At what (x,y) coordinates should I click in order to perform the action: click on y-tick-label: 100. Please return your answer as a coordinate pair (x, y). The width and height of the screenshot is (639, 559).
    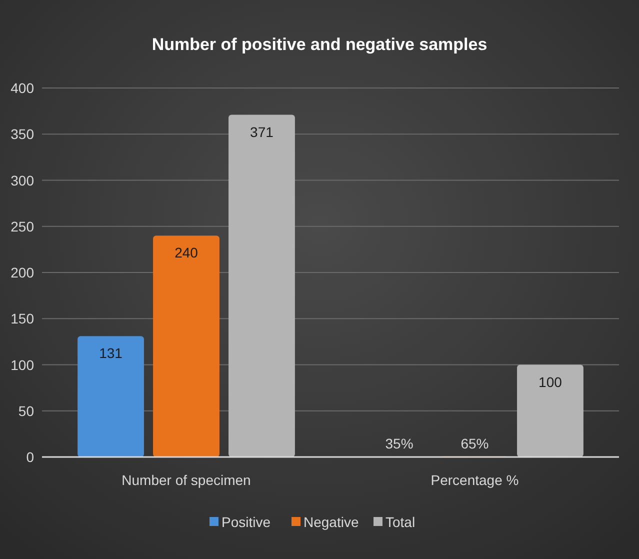
    Looking at the image, I should click on (22, 364).